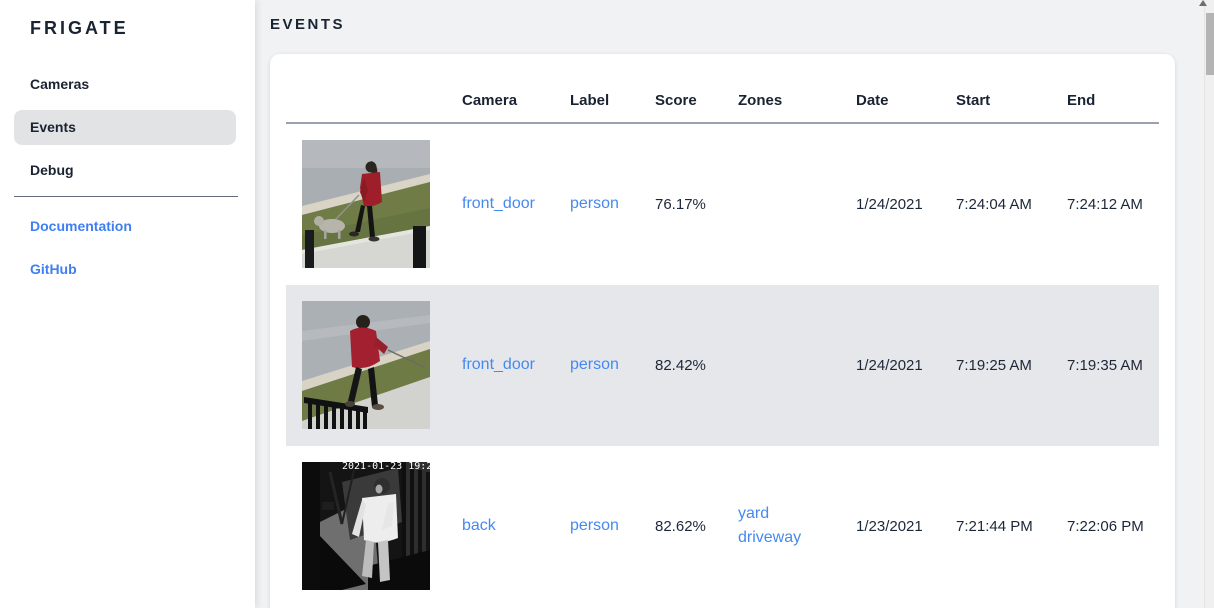  I want to click on col-header-start: Start, so click(995, 97).